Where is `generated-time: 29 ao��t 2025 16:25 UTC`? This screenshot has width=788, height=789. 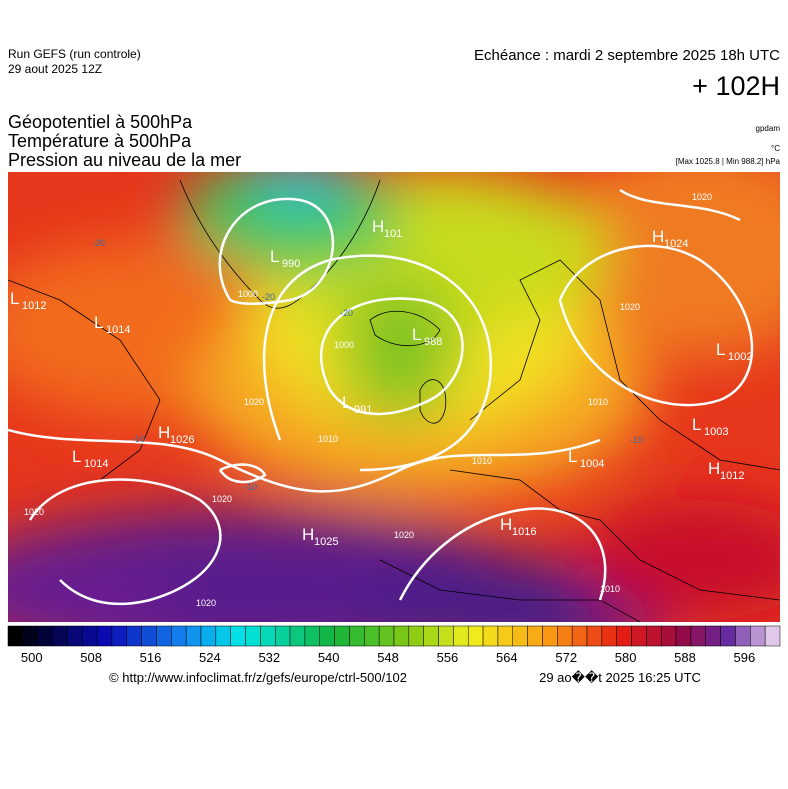
generated-time: 29 ao��t 2025 16:25 UTC is located at coordinates (620, 677).